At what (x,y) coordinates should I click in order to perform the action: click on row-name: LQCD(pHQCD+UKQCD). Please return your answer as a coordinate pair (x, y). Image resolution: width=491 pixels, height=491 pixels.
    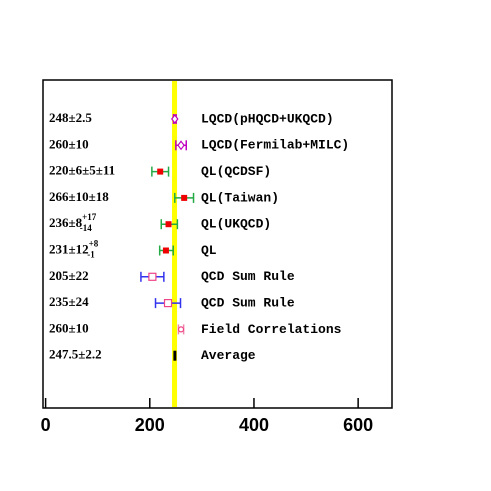
    Looking at the image, I should click on (267, 118).